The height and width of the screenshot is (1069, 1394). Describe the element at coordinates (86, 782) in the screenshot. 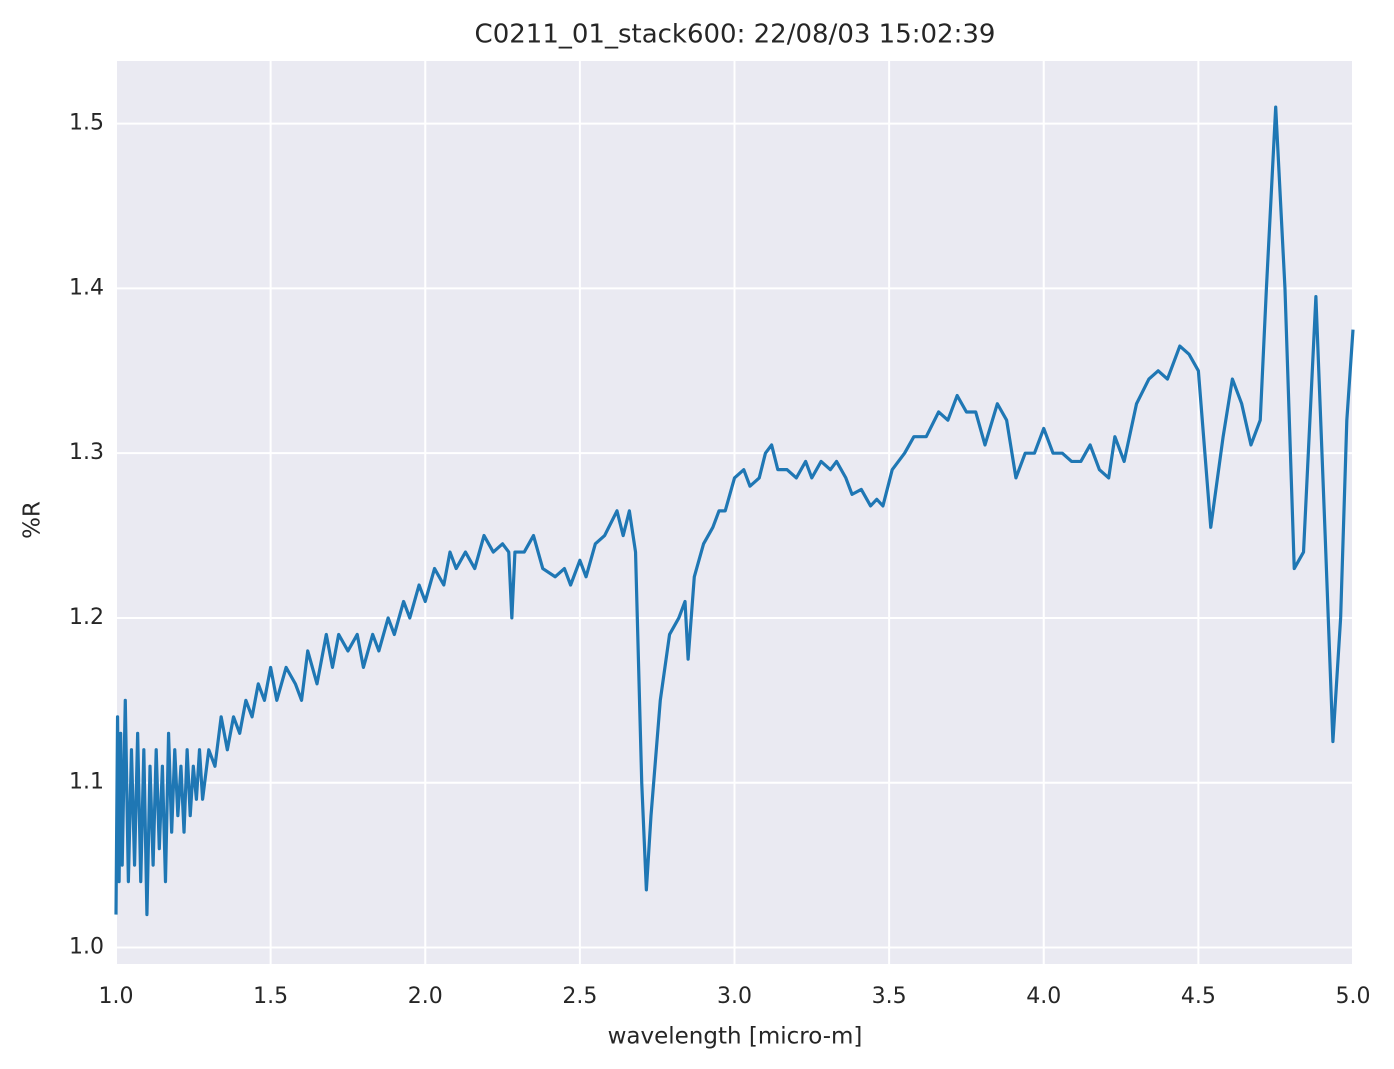

I see `y-tick-label: 1.1` at that location.